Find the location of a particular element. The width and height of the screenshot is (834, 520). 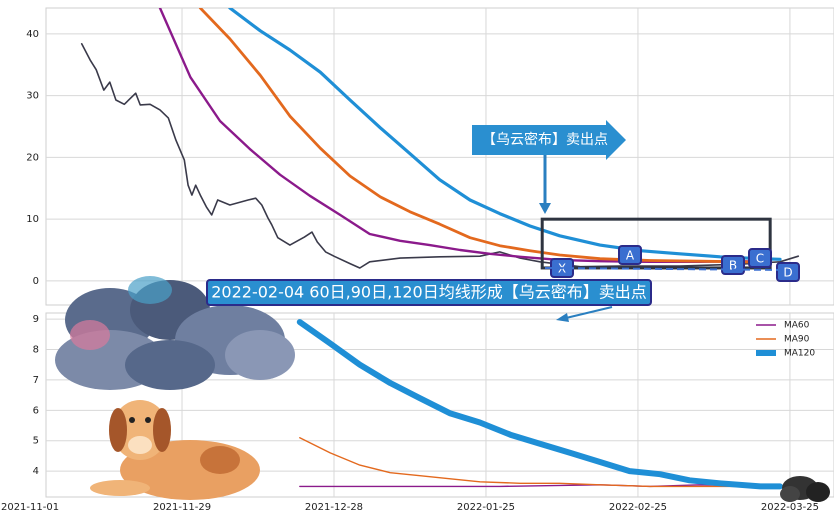

description-box: 2022-02-04 60日,90日,120日均线形成【乌云密布】卖出点 is located at coordinates (429, 300).